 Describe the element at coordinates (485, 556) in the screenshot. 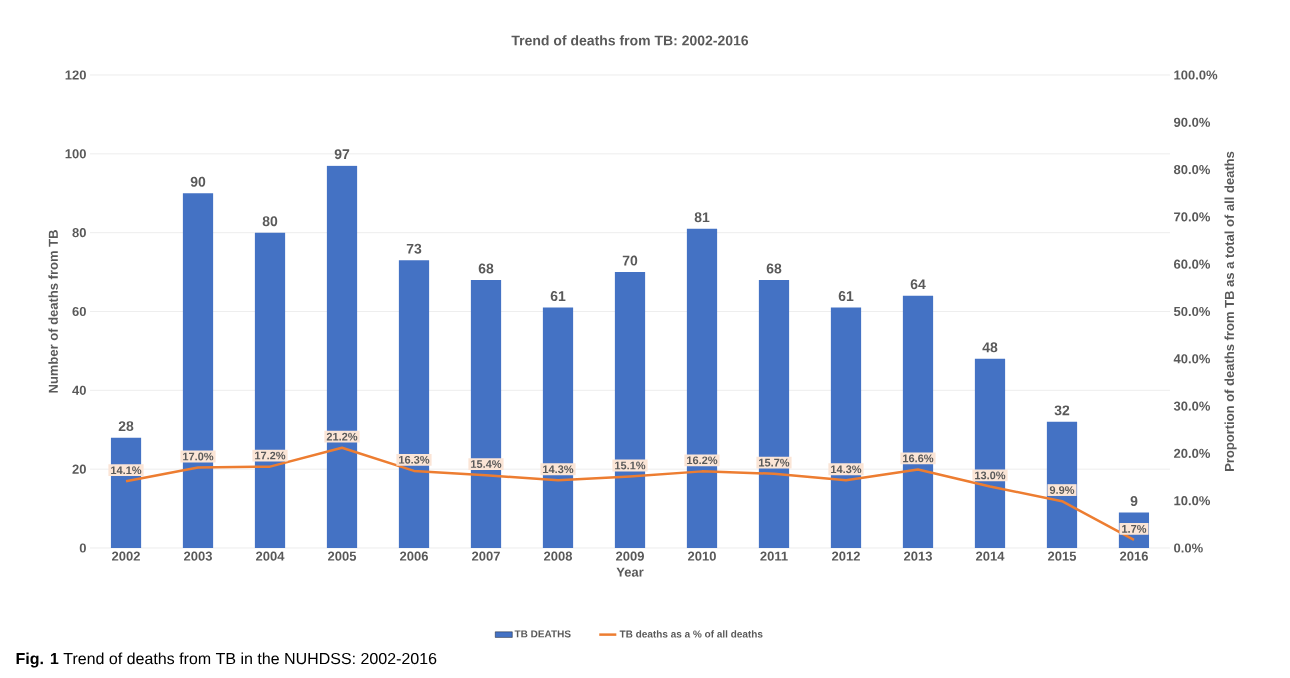

I see `x-tick-label: 2007` at that location.